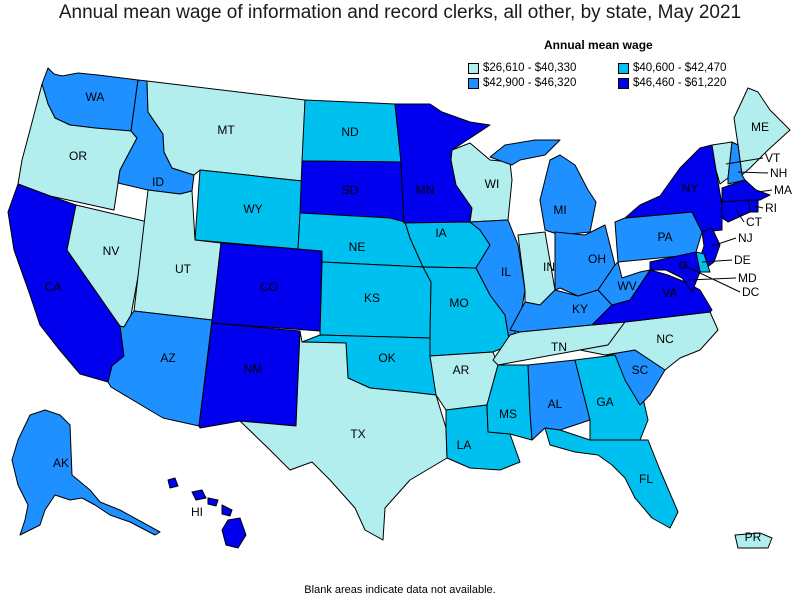  I want to click on state-label-tn: TN, so click(559, 347).